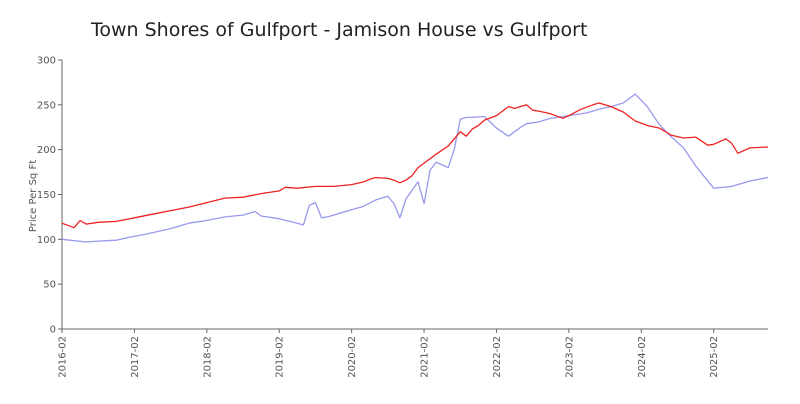 This screenshot has width=800, height=404. I want to click on y-tick-label: 300, so click(46, 61).